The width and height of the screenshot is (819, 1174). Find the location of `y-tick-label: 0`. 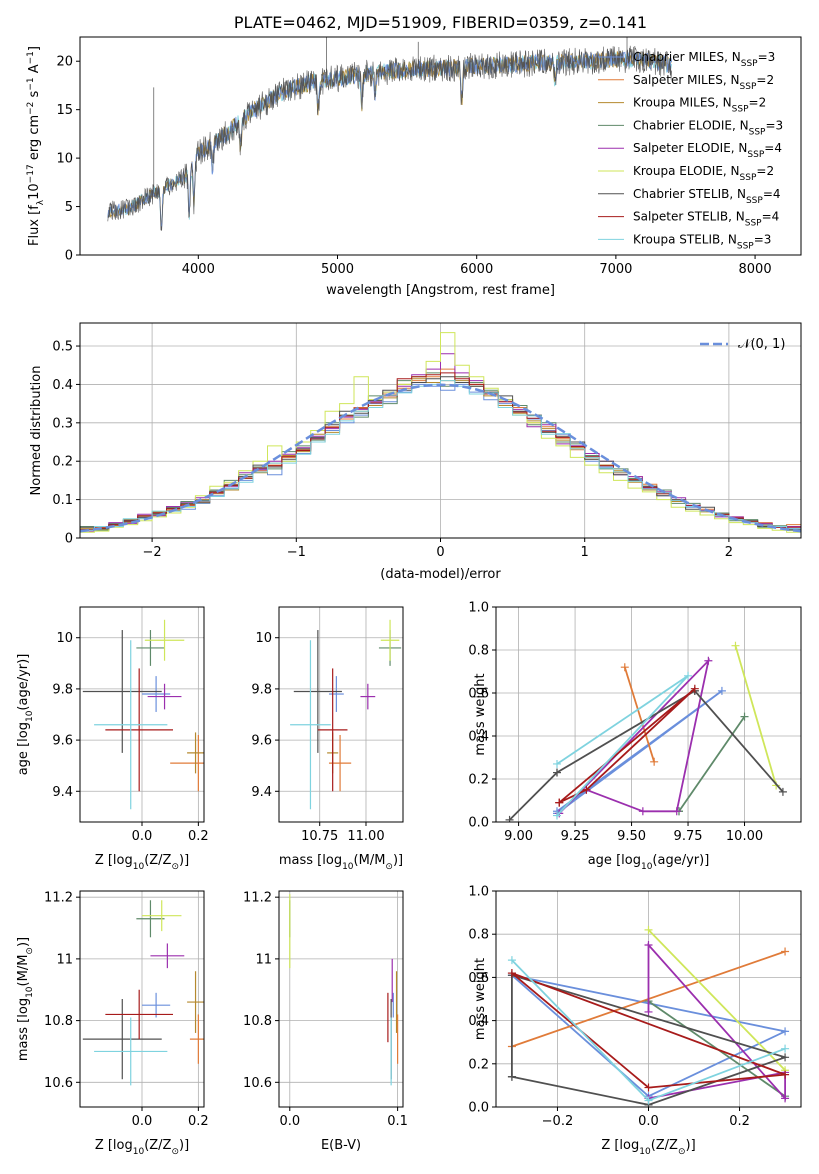

y-tick-label: 0 is located at coordinates (69, 539).